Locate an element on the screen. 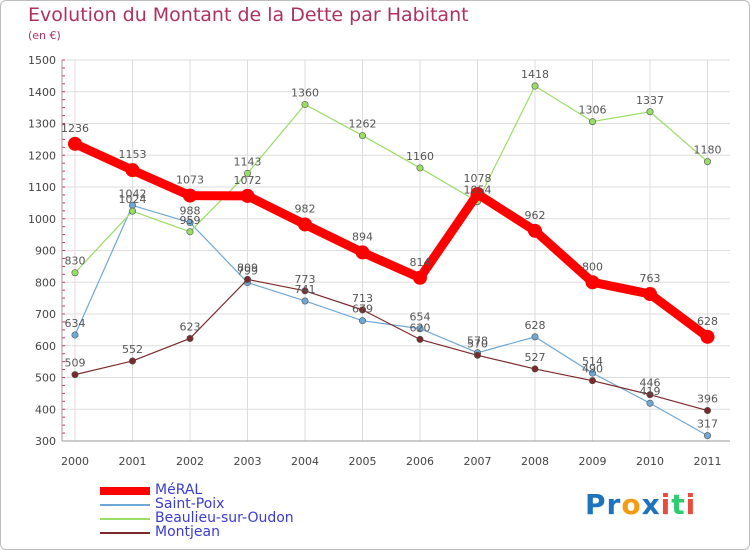  x-tick-label: 2010 is located at coordinates (650, 461).